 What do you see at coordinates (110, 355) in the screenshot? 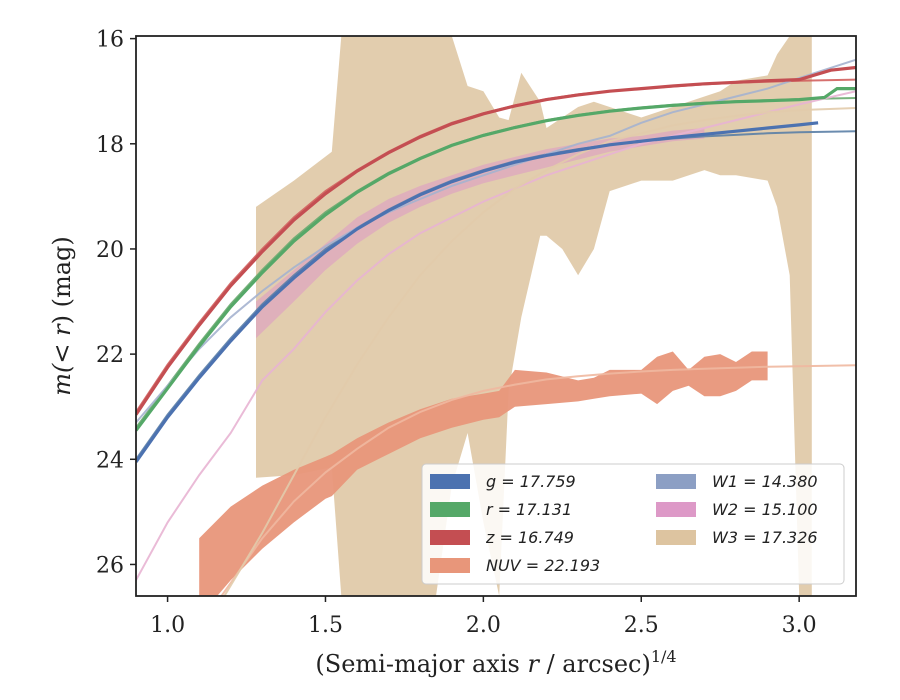
I see `y-tick-label: 22` at bounding box center [110, 355].